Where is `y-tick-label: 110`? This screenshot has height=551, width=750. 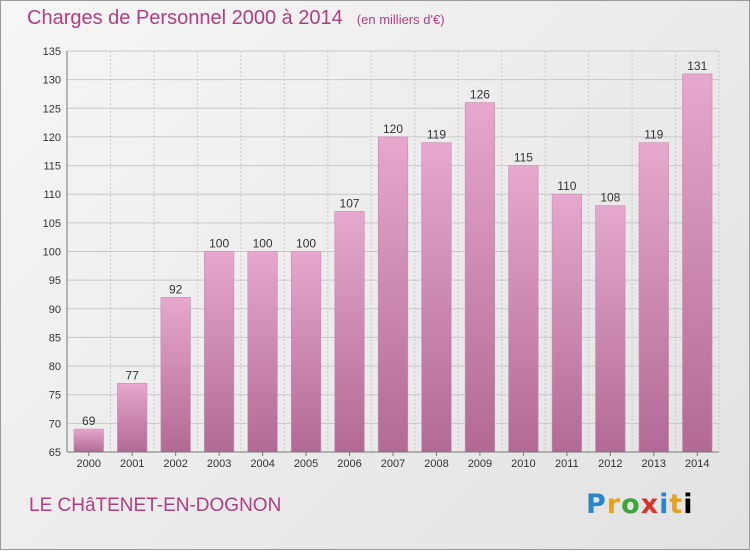 y-tick-label: 110 is located at coordinates (52, 195).